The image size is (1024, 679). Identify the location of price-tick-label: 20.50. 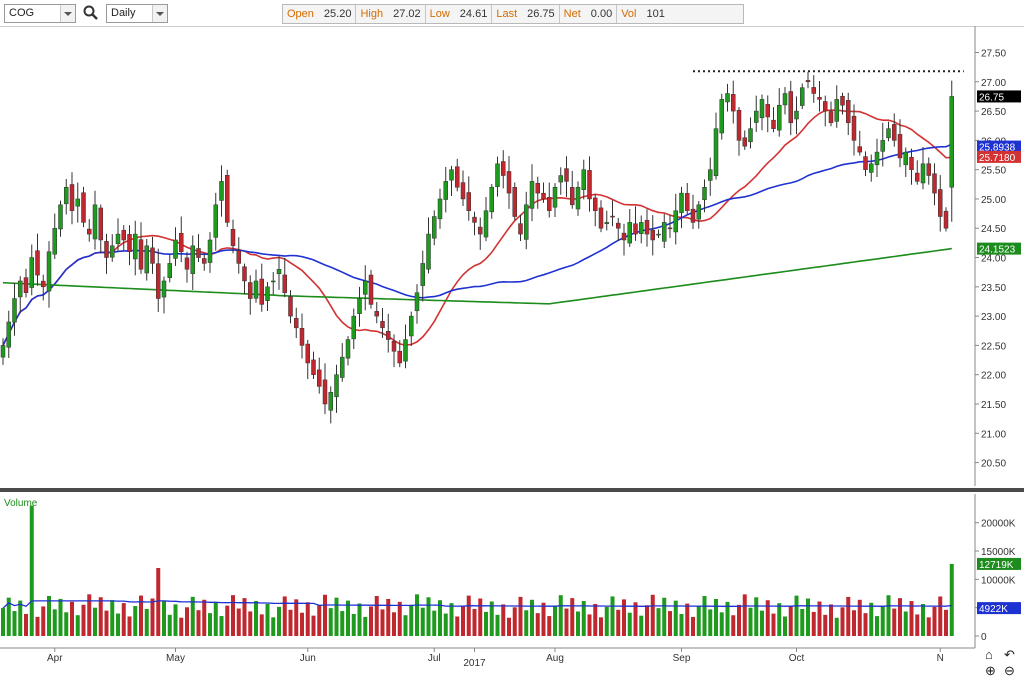
(993, 464).